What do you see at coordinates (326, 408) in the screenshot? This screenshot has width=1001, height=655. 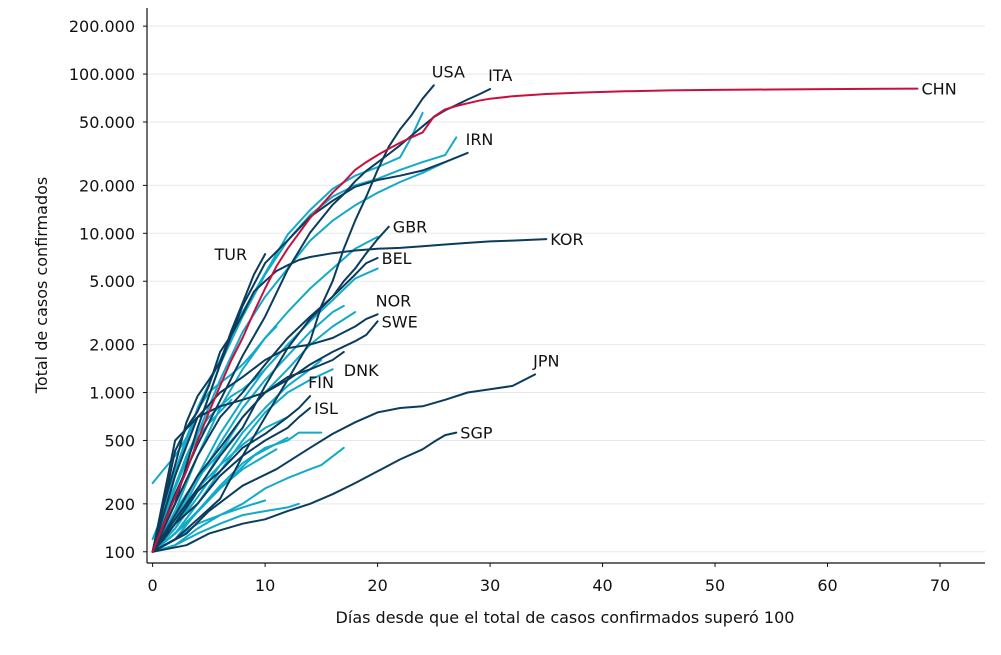 I see `label-isl: ISL` at bounding box center [326, 408].